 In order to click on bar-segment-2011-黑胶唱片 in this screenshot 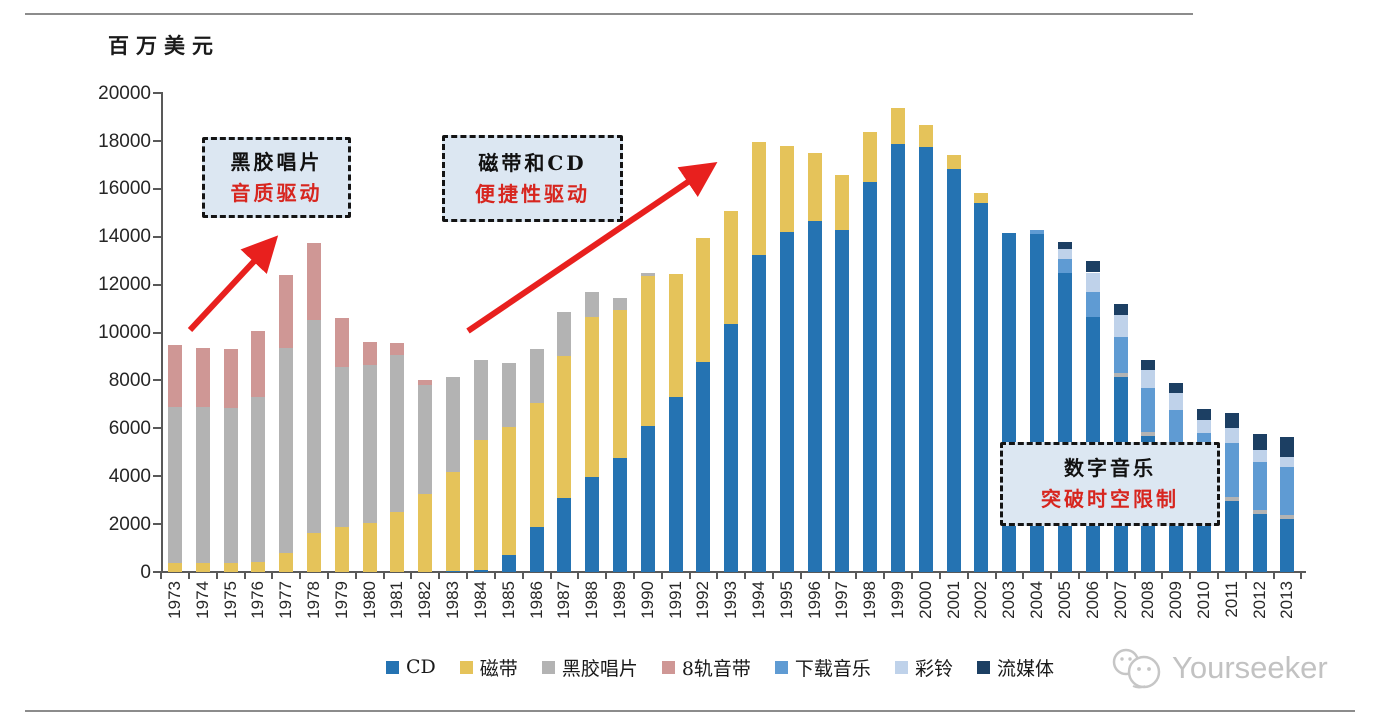, I will do `click(1231, 498)`.